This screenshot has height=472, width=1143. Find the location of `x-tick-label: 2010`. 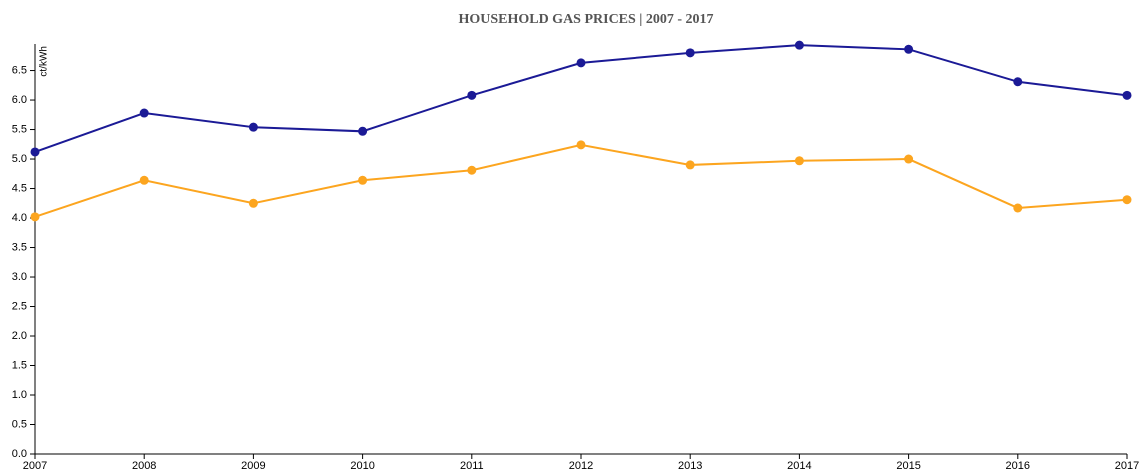

x-tick-label: 2010 is located at coordinates (362, 466).